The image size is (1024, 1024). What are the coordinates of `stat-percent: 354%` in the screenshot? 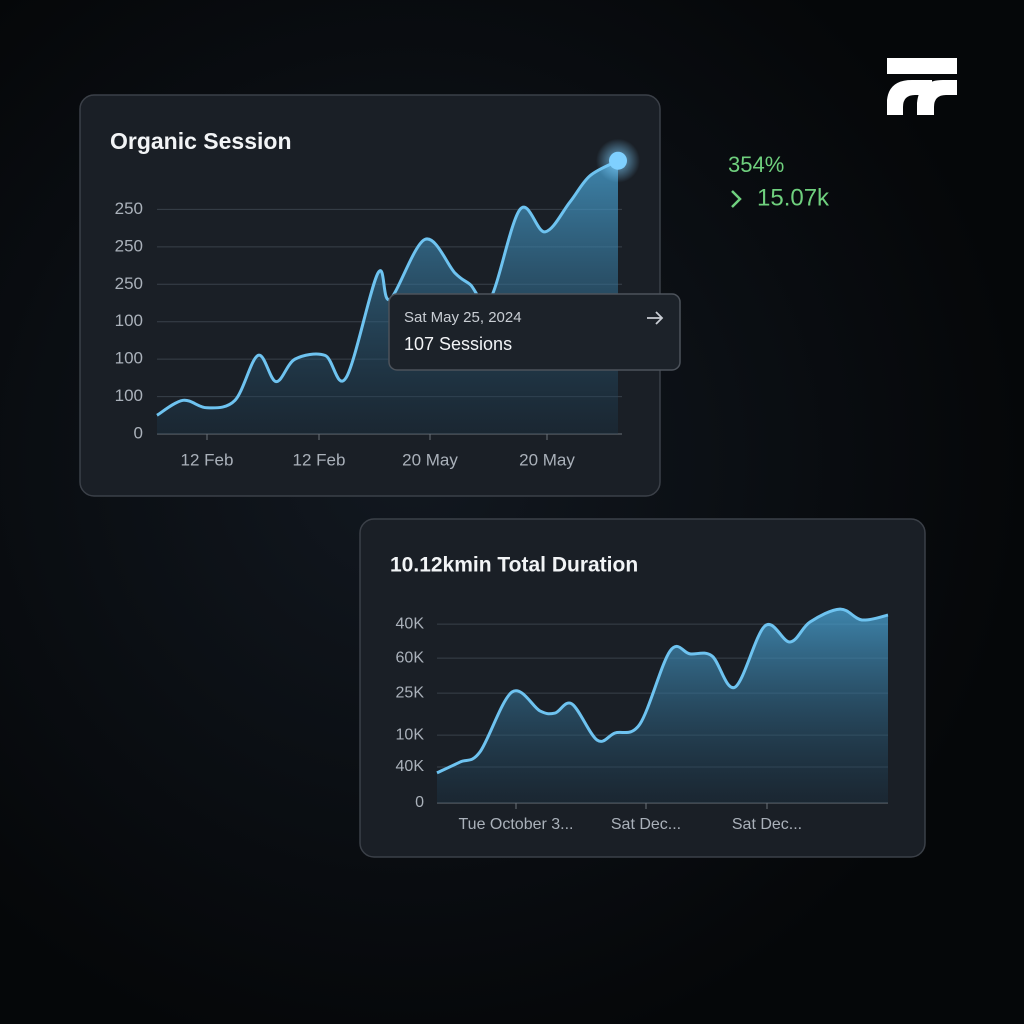 It's located at (756, 164).